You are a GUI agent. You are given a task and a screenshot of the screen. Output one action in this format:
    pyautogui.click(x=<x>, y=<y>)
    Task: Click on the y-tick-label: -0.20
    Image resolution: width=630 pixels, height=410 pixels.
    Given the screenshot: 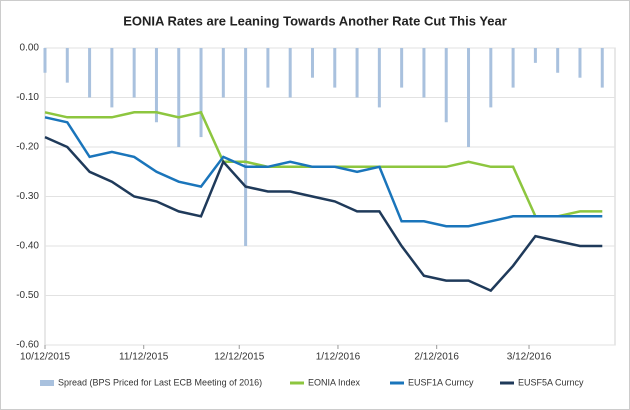 What is the action you would take?
    pyautogui.click(x=27, y=147)
    